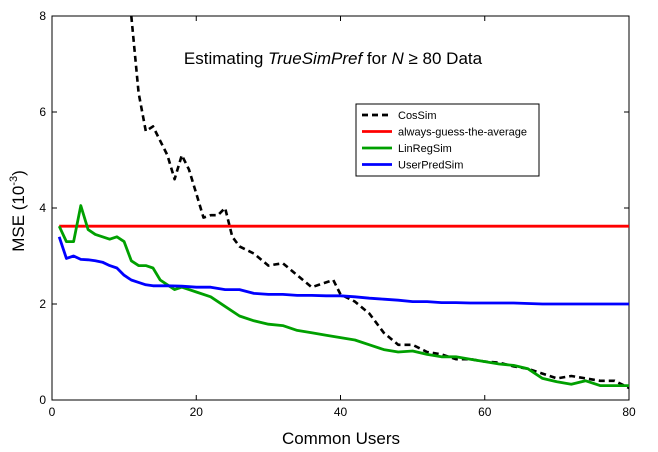 The image size is (658, 452). I want to click on x-tick-label: 20, so click(197, 412).